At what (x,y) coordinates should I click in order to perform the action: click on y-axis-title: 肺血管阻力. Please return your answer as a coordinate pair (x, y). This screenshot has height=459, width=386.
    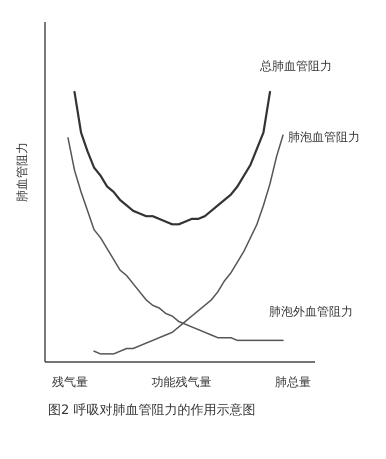
    Looking at the image, I should click on (22, 172).